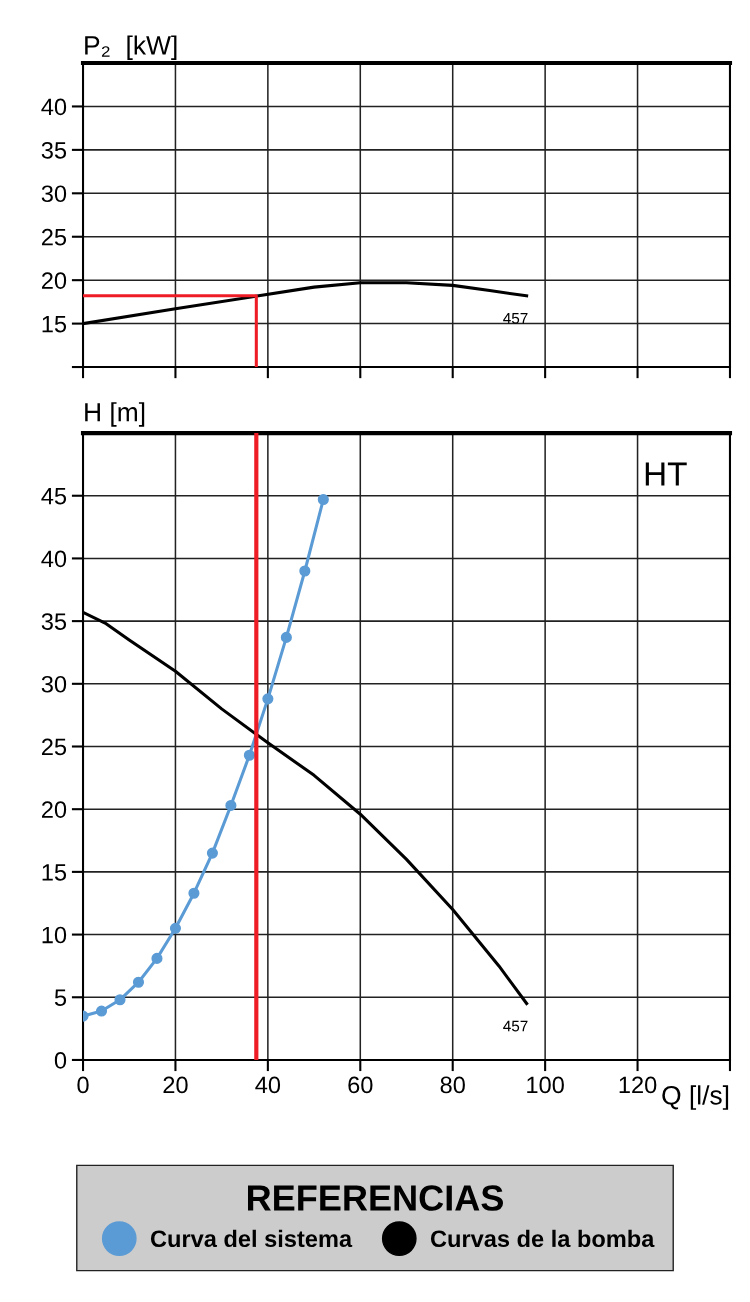 Image resolution: width=750 pixels, height=1302 pixels. I want to click on x-tick-label: 40, so click(268, 1085).